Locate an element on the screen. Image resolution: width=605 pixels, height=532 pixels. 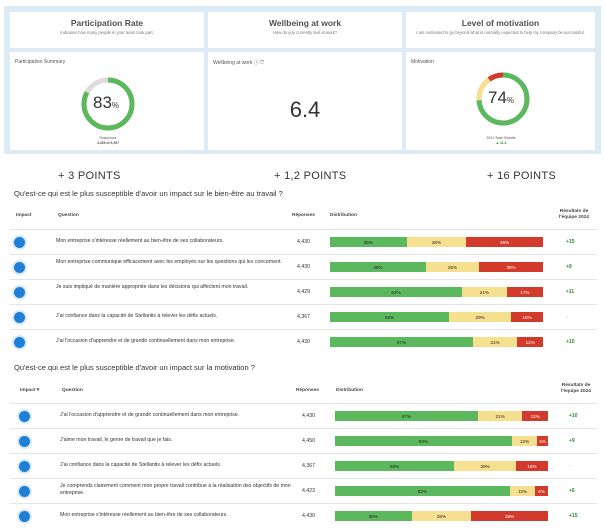
segment-label: 62% is located at coordinates (396, 292).